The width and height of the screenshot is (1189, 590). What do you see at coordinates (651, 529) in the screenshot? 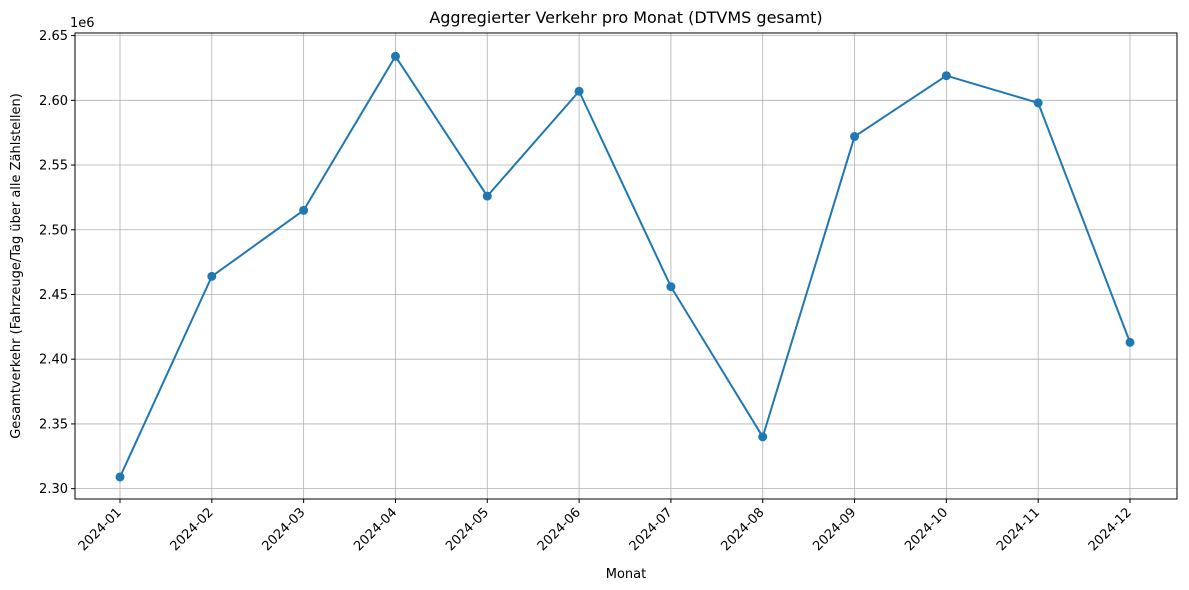
I see `x-tick-label: 2024-07` at bounding box center [651, 529].